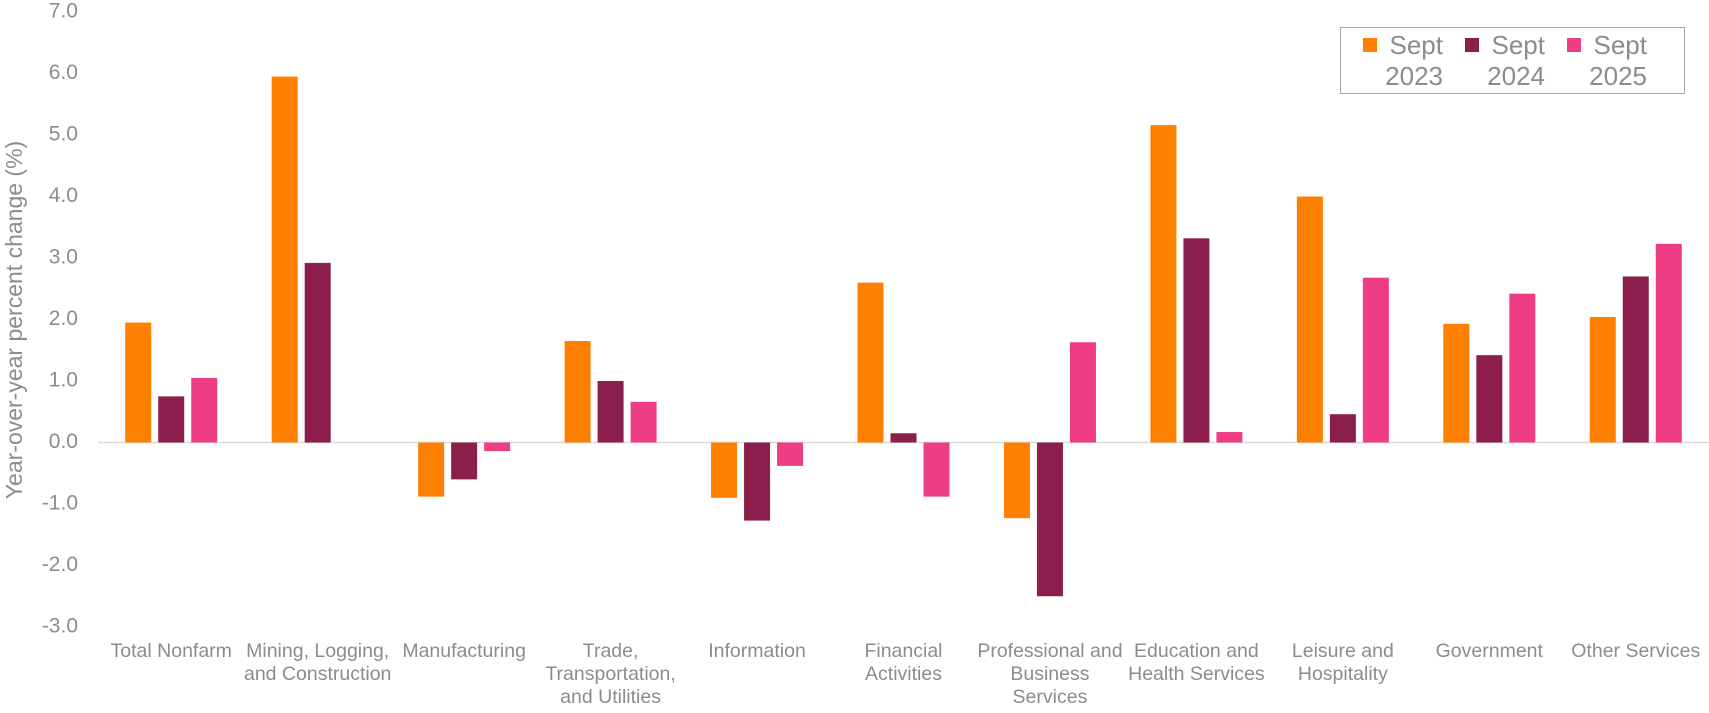 The image size is (1709, 713). What do you see at coordinates (1342, 662) in the screenshot?
I see `x-tick-label: Leisure and Hospitality` at bounding box center [1342, 662].